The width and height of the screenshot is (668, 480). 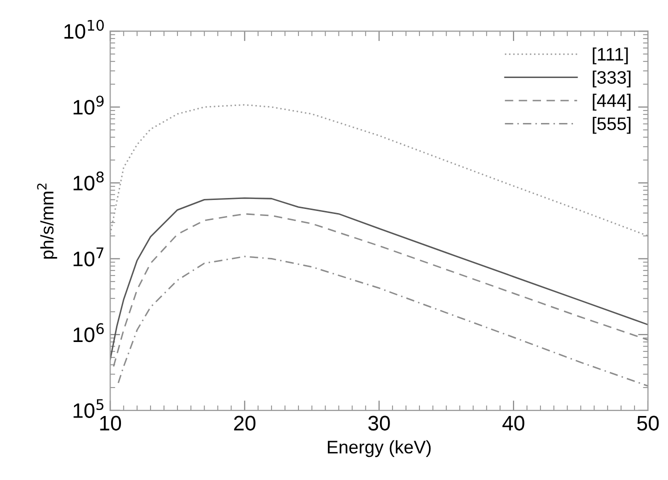 What do you see at coordinates (611, 102) in the screenshot?
I see `legend-label: [444]` at bounding box center [611, 102].